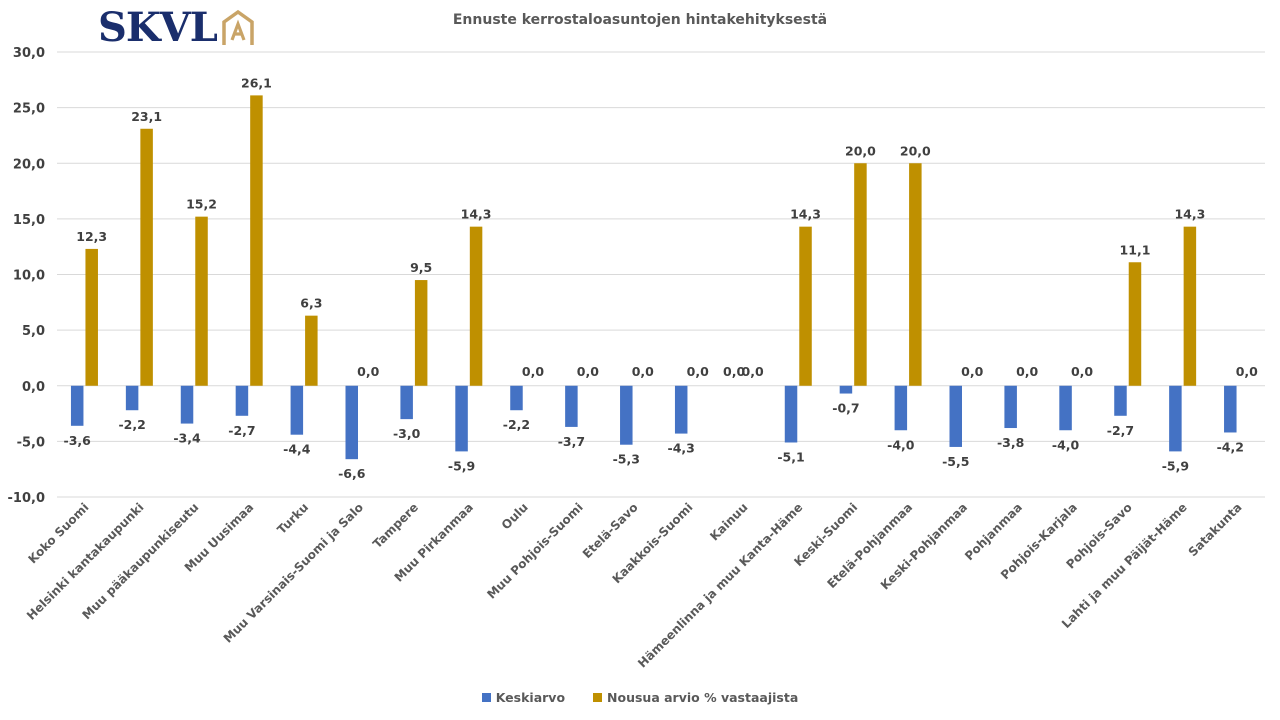 Image resolution: width=1280 pixels, height=720 pixels. I want to click on data-label-keskiarvo: -5,5, so click(955, 461).